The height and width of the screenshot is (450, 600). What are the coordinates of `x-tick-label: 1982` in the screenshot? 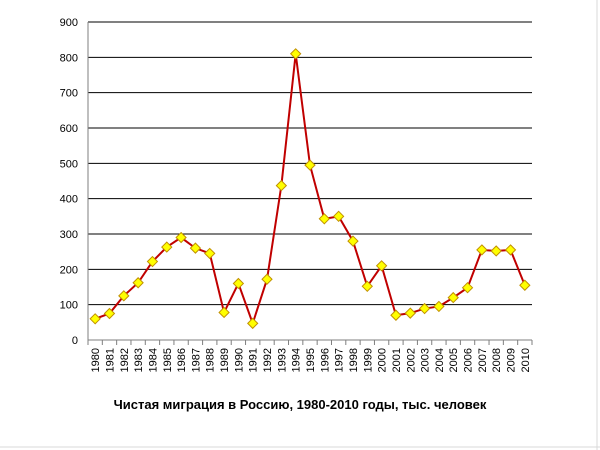 It's located at (125, 360).